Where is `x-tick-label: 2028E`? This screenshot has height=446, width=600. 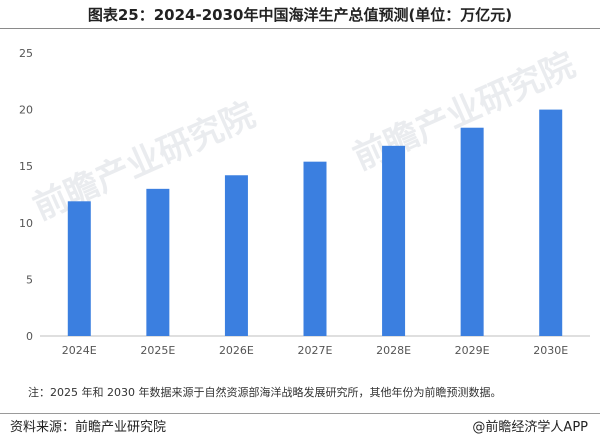 x-tick-label: 2028E is located at coordinates (393, 350).